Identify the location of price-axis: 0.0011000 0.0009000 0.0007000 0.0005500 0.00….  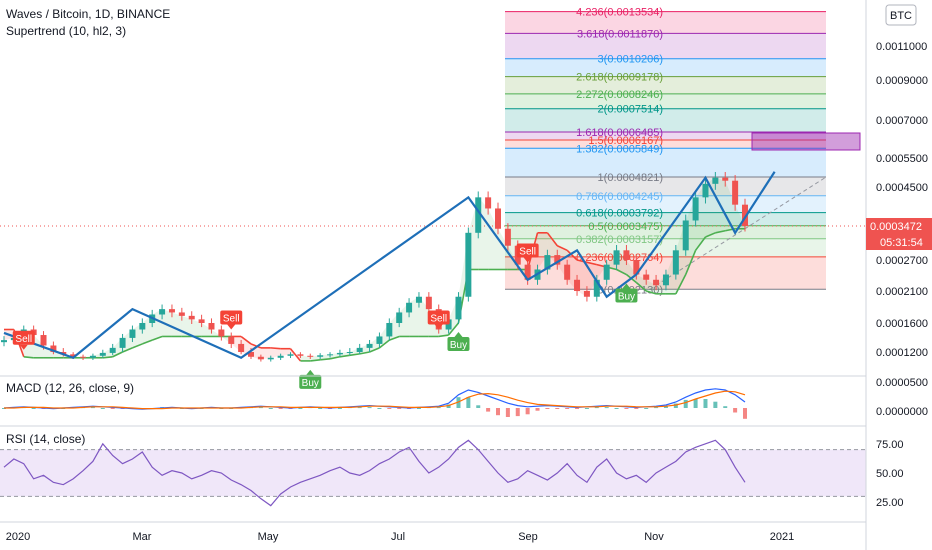
(899, 200).